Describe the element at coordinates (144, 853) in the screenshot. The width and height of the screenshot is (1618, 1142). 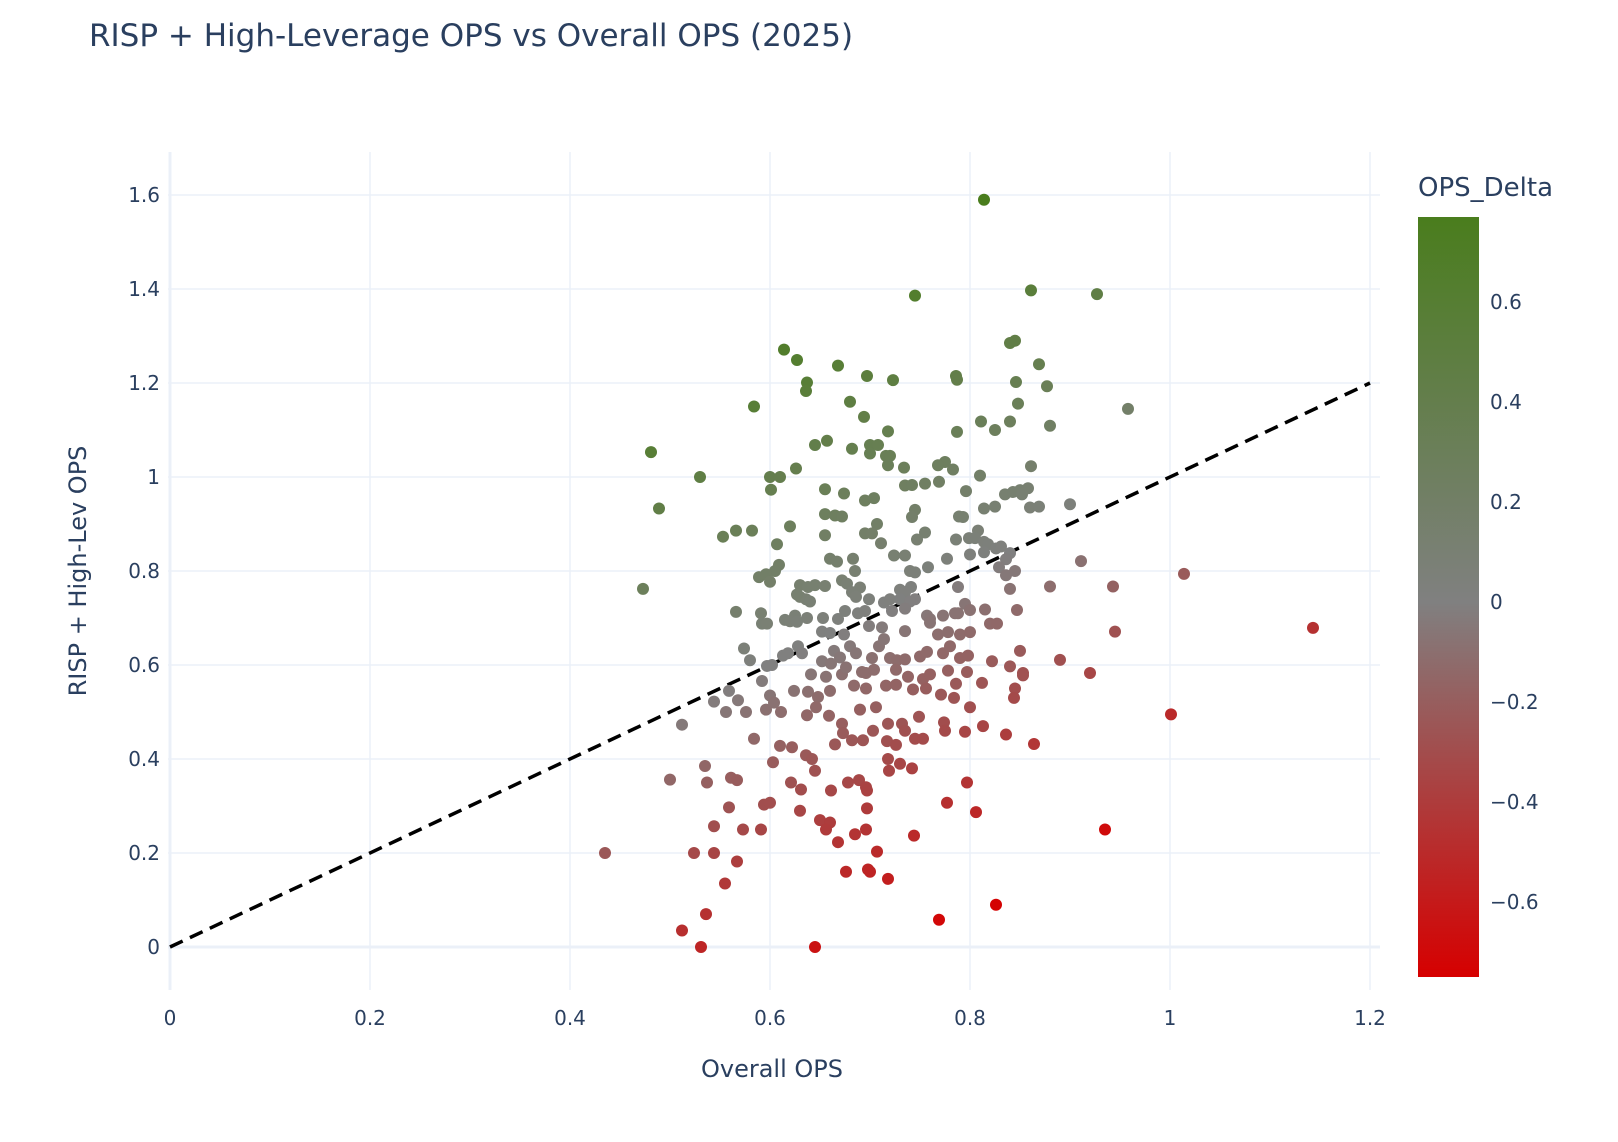
I see `y-tick-label: 0.2` at that location.